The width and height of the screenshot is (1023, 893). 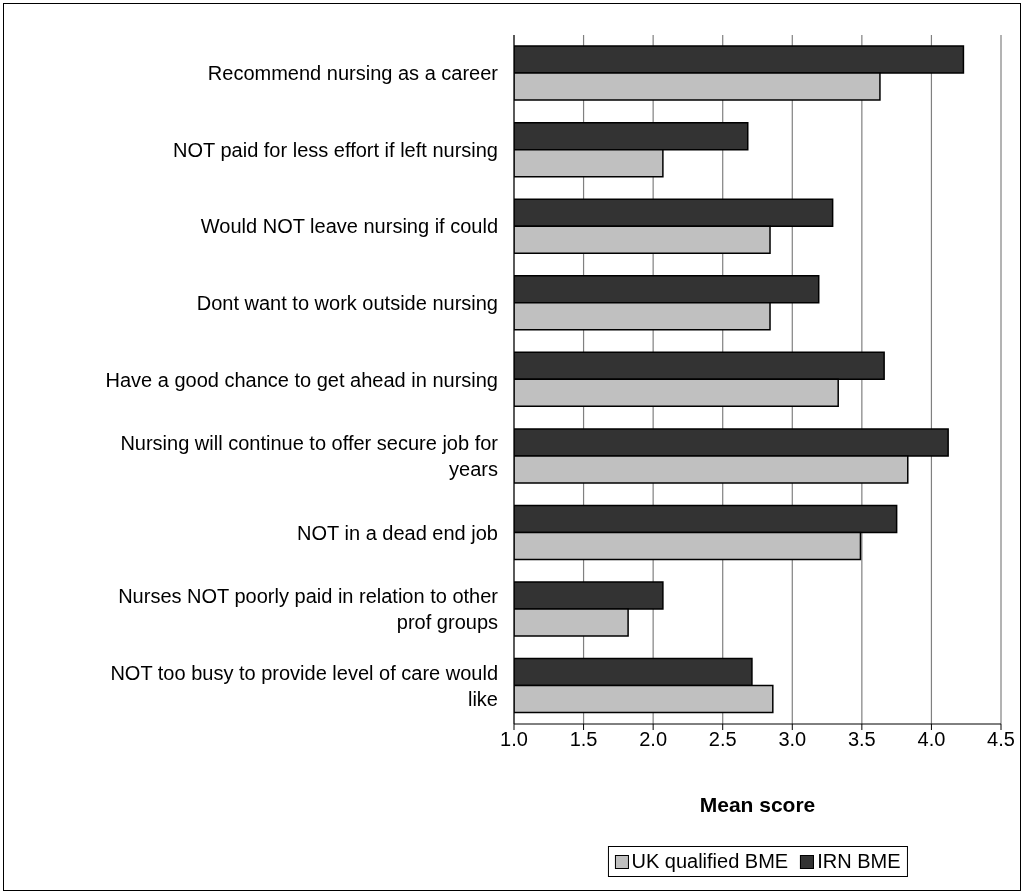 What do you see at coordinates (304, 685) in the screenshot?
I see `y-tick-label: NOT too busy to provide level of care would like` at bounding box center [304, 685].